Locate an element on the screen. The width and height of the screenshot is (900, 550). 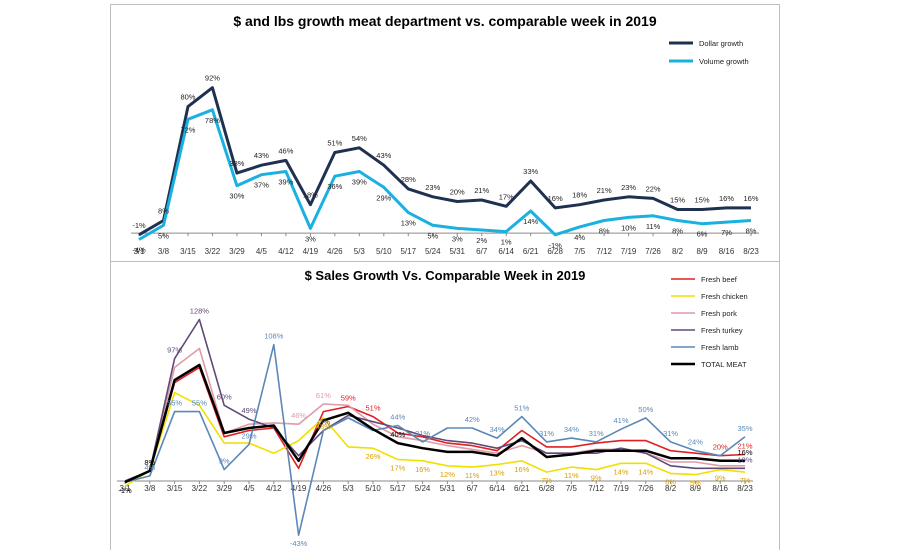
data-label: 4% is located at coordinates (149, 467).